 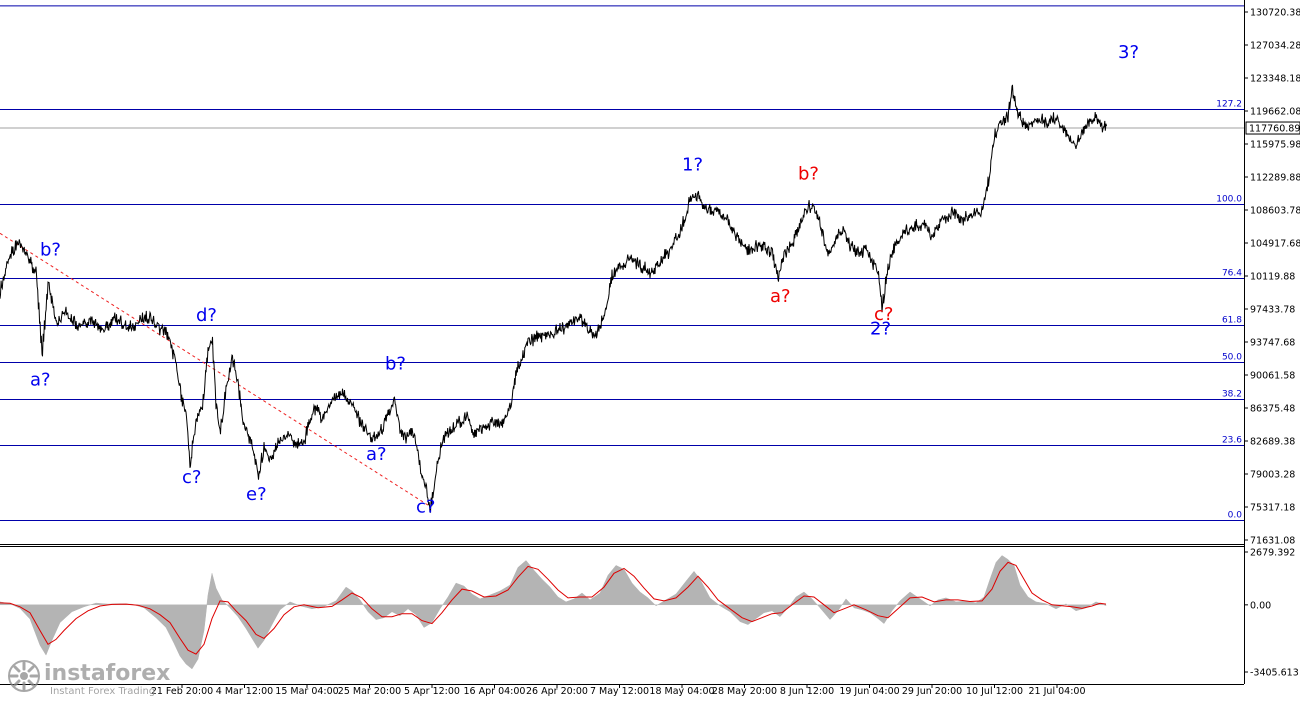 I want to click on fib-label: 100.0, so click(x=1229, y=200).